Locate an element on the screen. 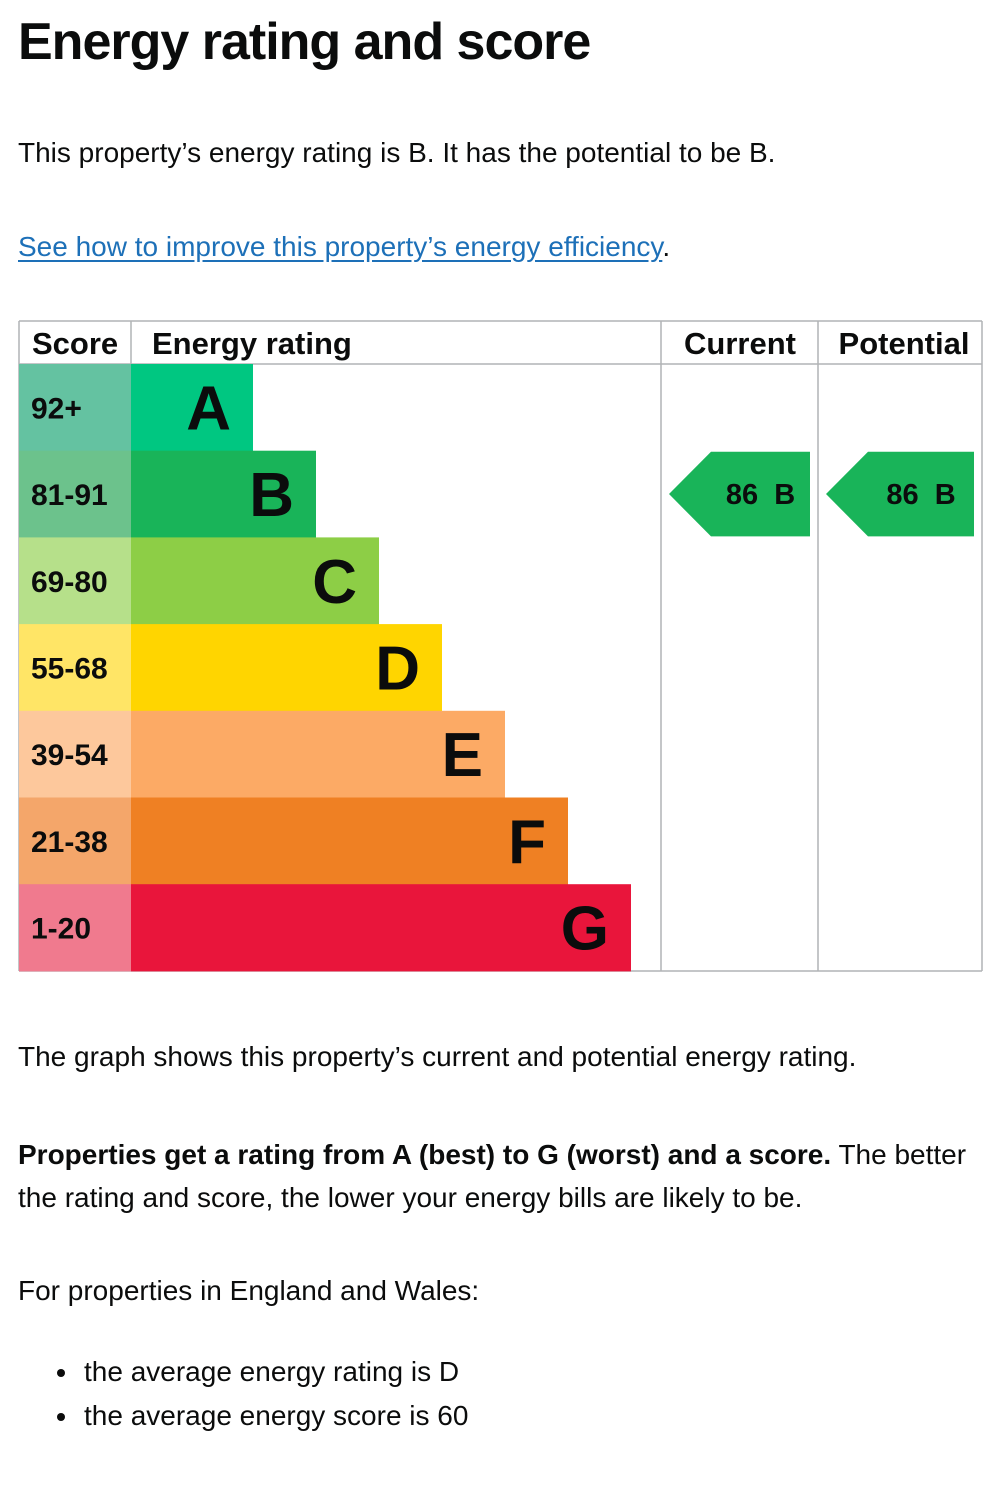 The image size is (1000, 1500). rating-bar-a is located at coordinates (192, 408).